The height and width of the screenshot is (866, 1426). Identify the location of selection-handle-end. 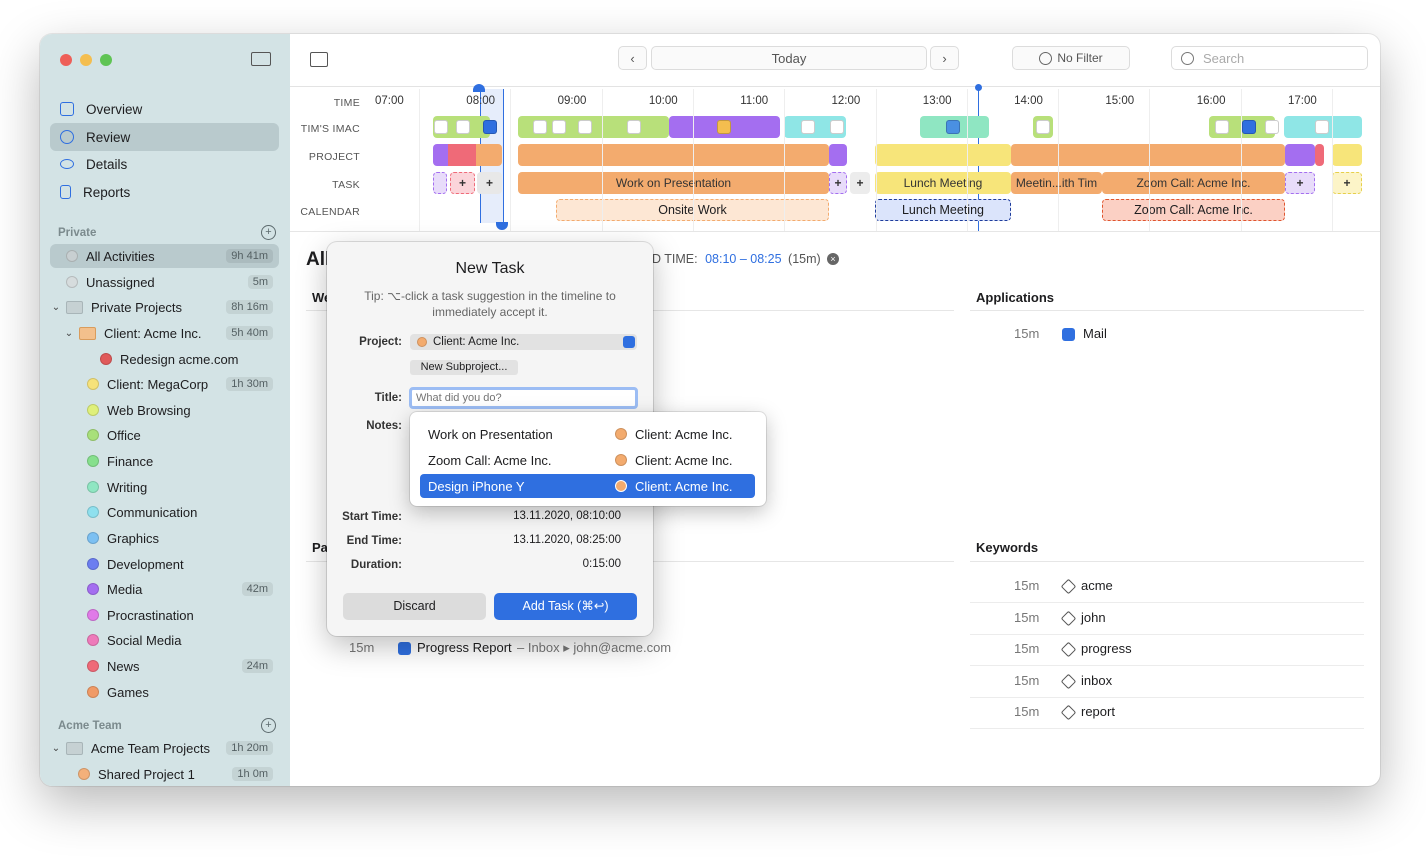
(502, 226).